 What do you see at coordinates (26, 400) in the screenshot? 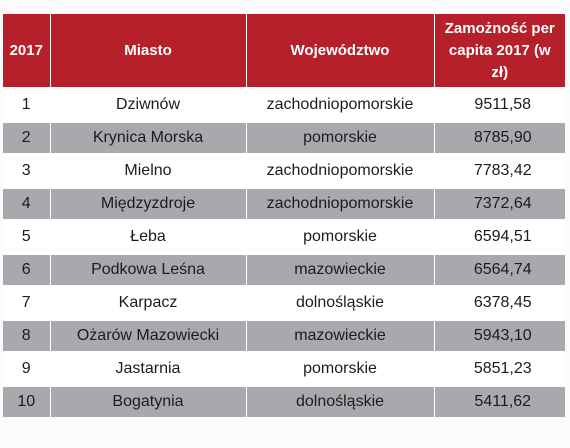
I see `rank-cell: 10` at bounding box center [26, 400].